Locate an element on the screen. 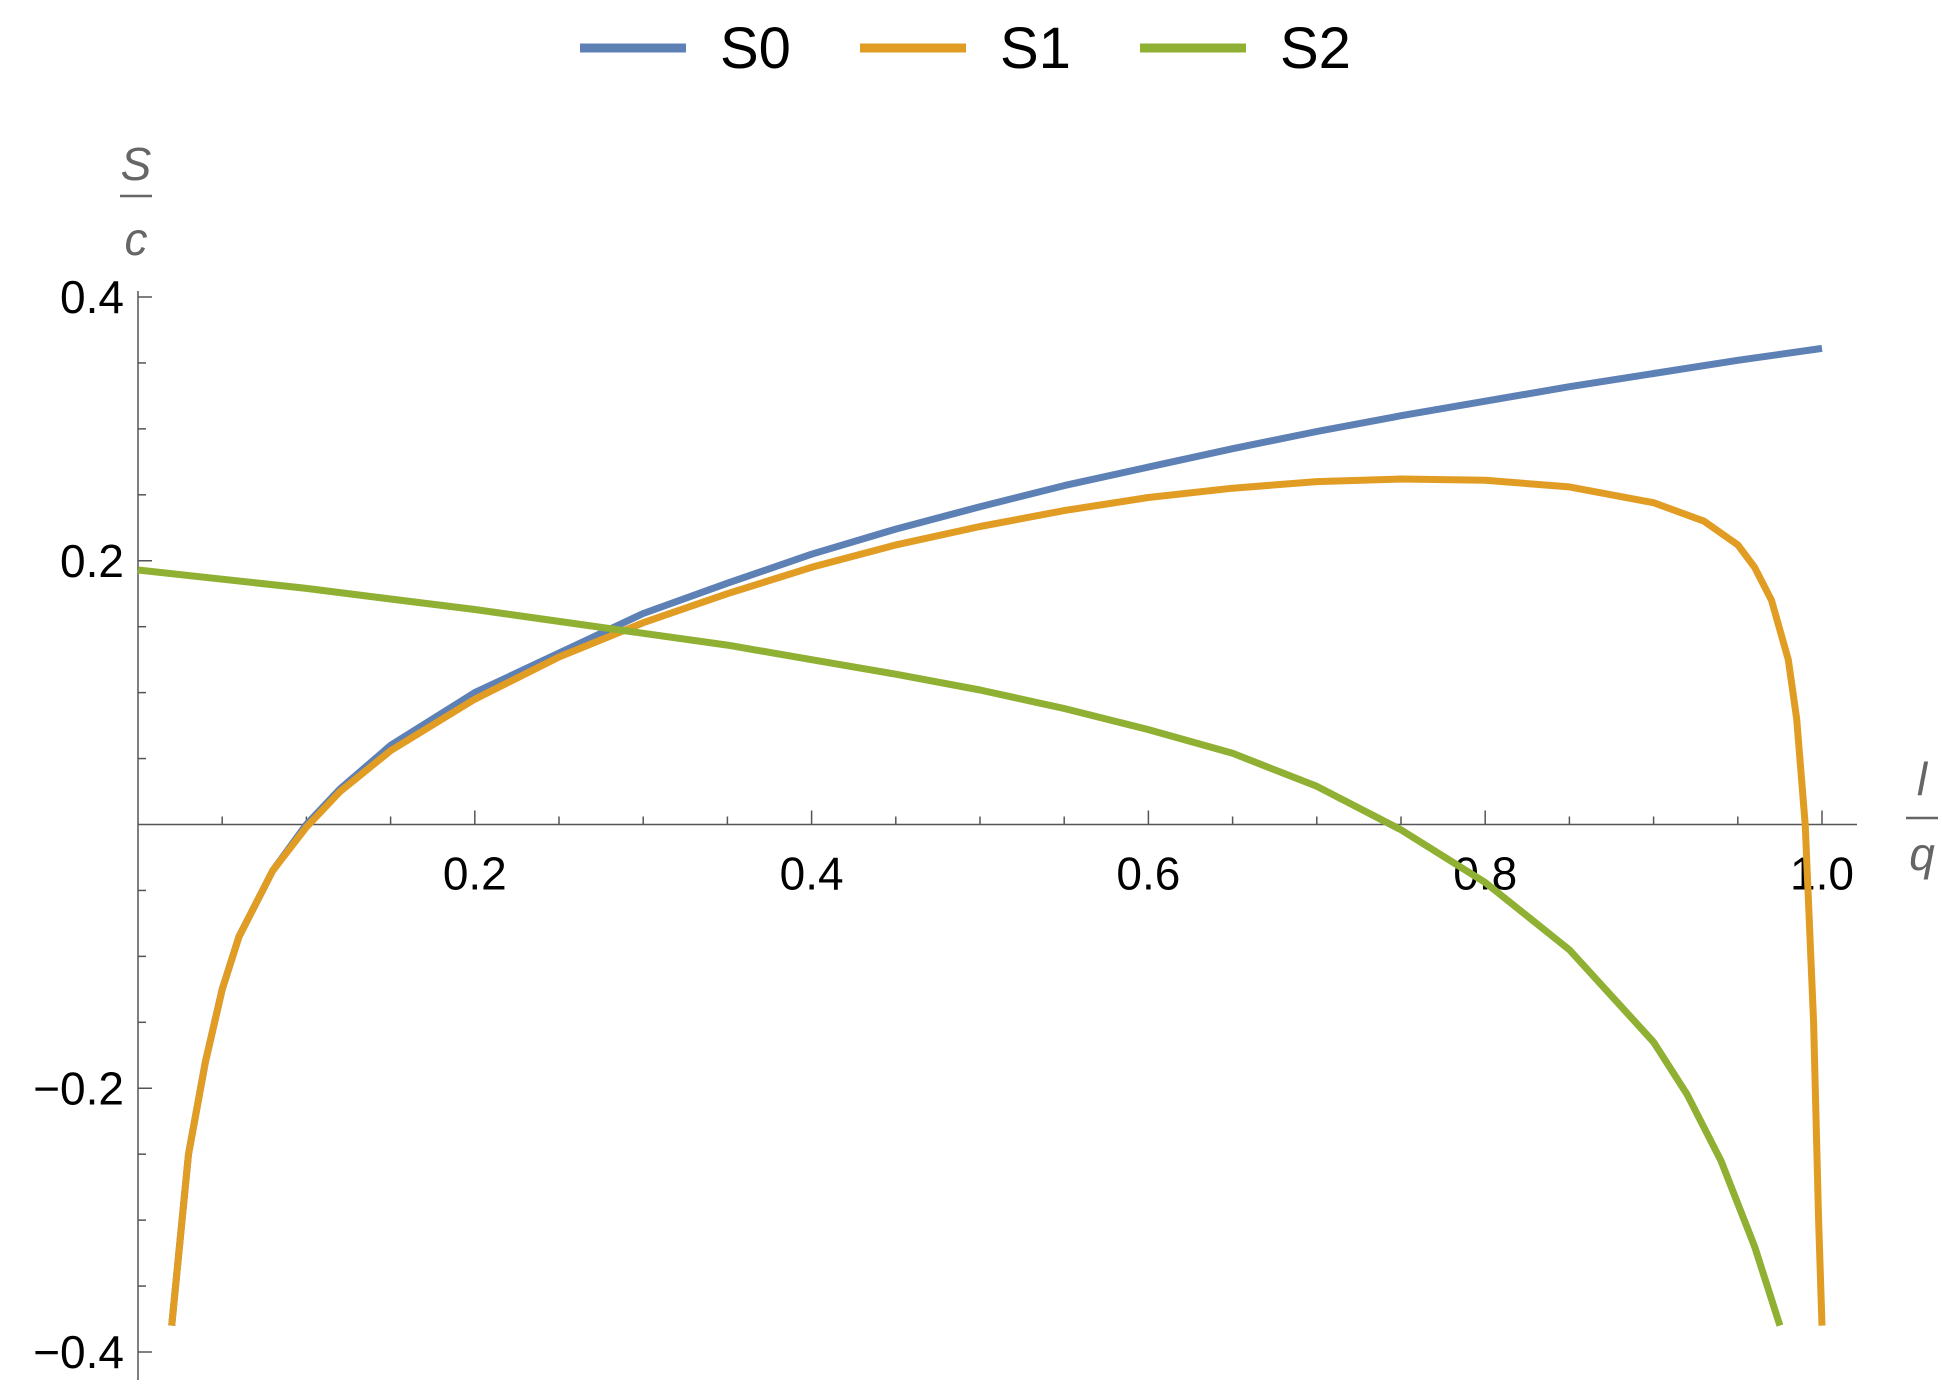  y-tick-label: −0.2 is located at coordinates (78, 1088).